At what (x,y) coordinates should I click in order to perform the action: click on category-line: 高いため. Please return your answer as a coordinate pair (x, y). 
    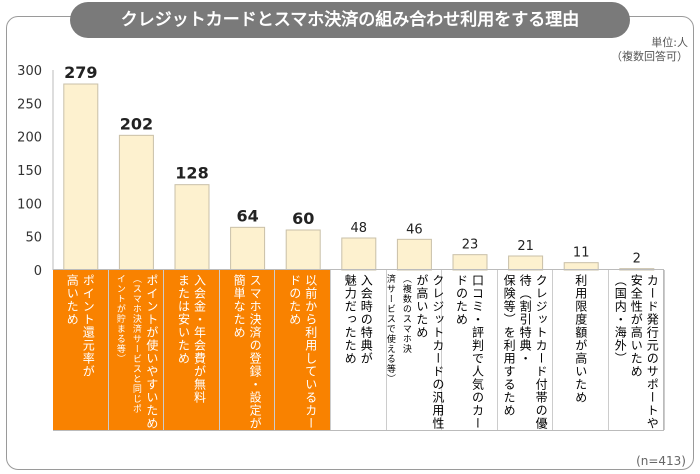
    Looking at the image, I should click on (72, 300).